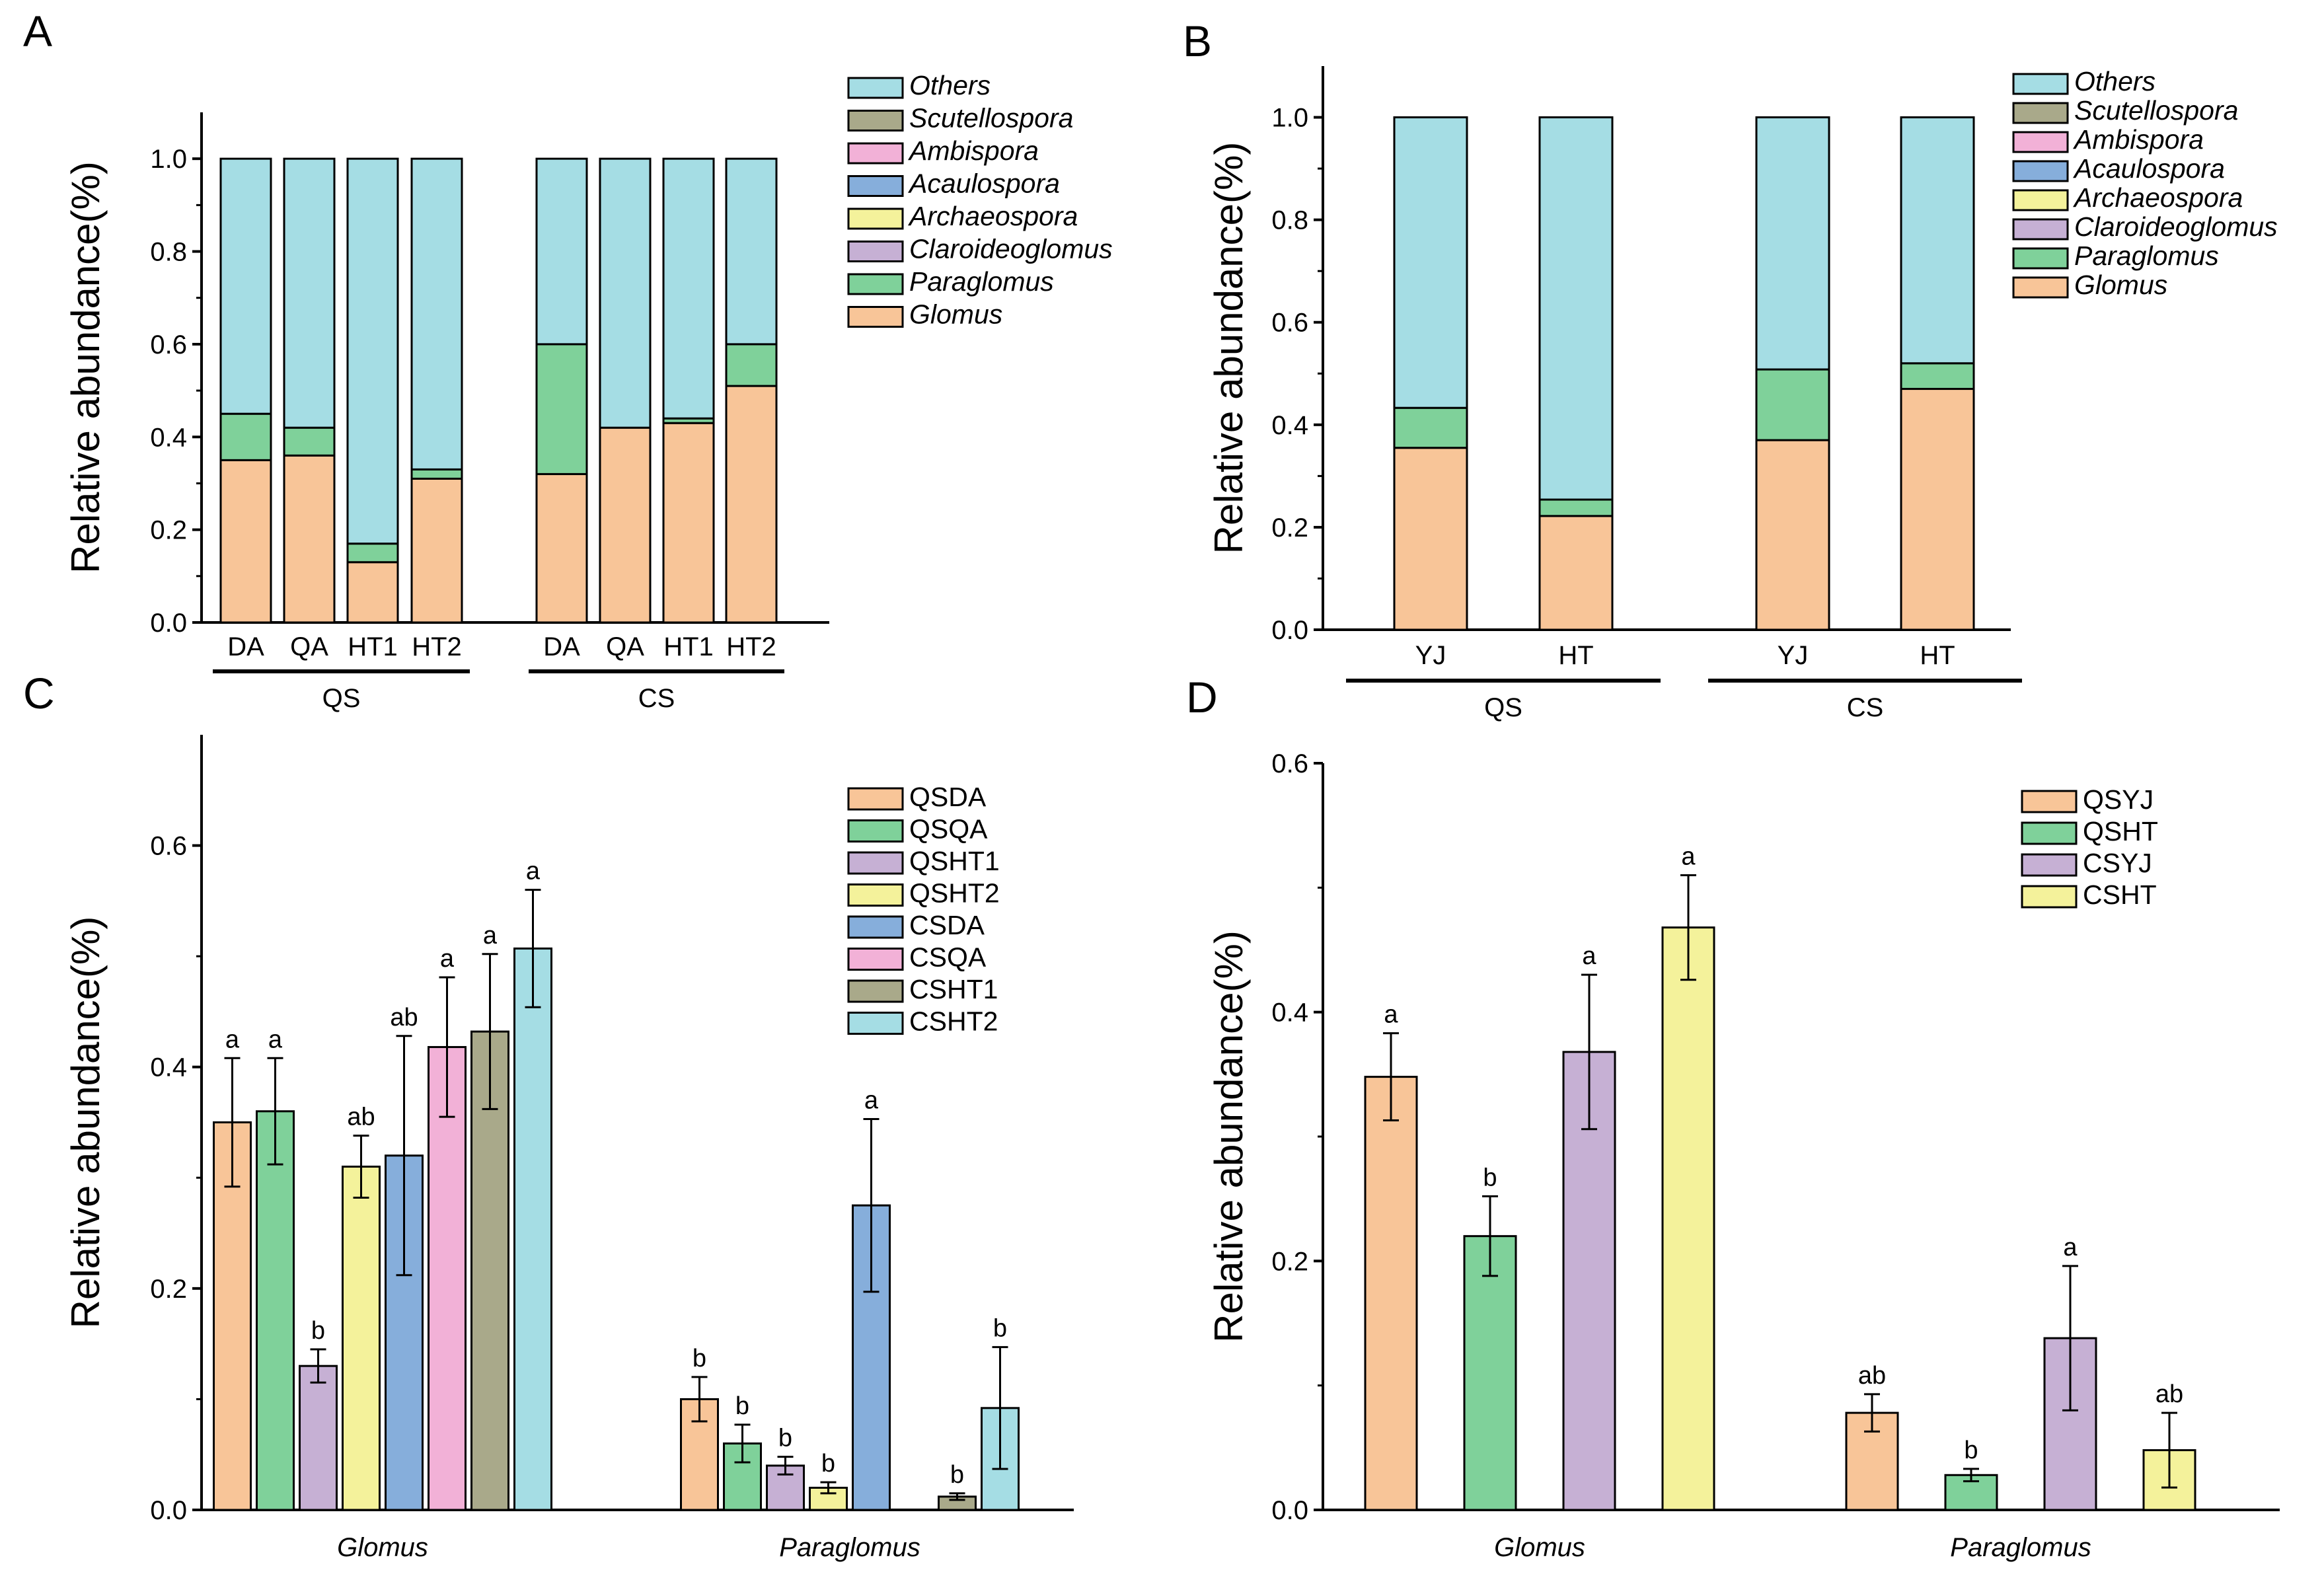 The width and height of the screenshot is (2324, 1574). What do you see at coordinates (947, 925) in the screenshot?
I see `panel-c-legend-label: CSDA` at bounding box center [947, 925].